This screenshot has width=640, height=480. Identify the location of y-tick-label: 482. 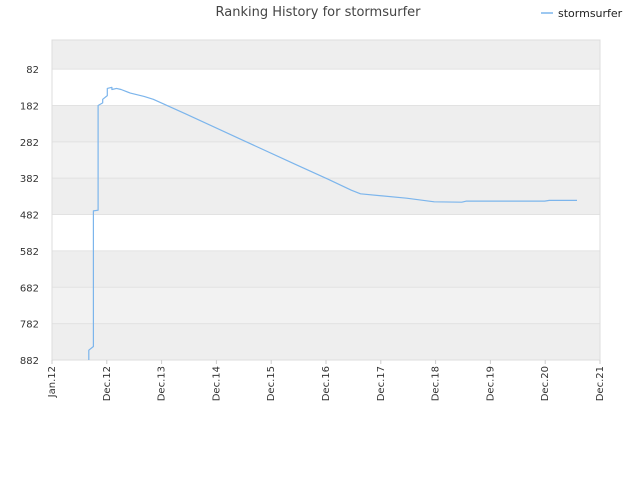
(29, 216).